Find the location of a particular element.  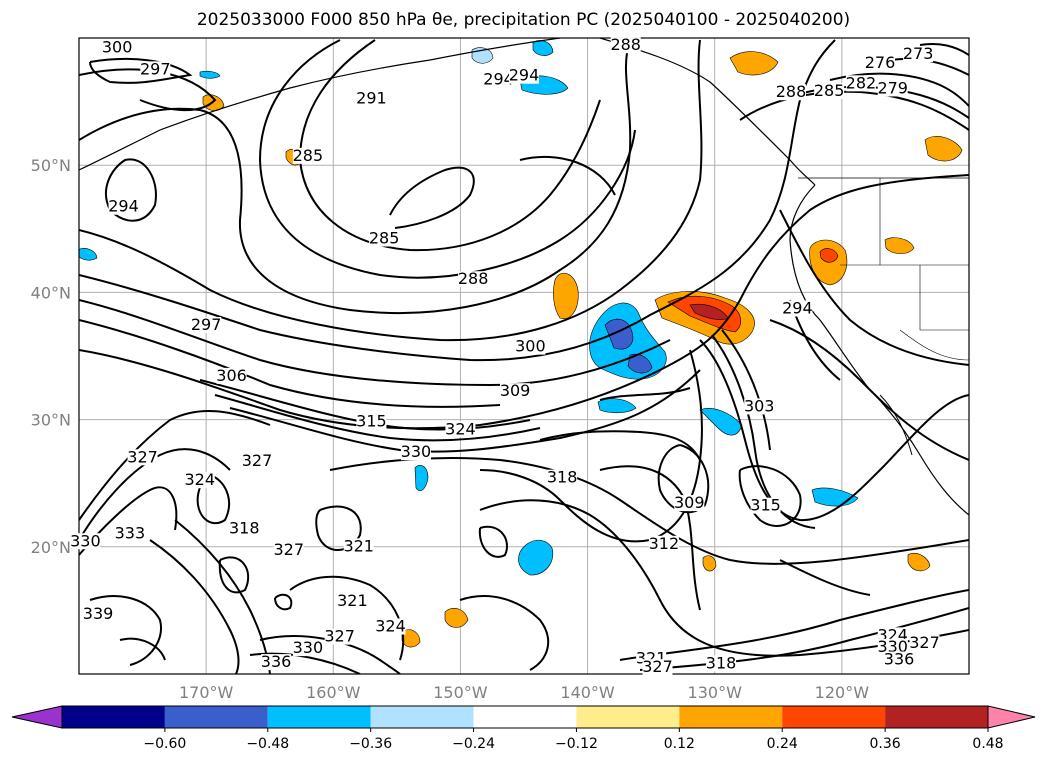

lon-label: 120°W is located at coordinates (842, 692).